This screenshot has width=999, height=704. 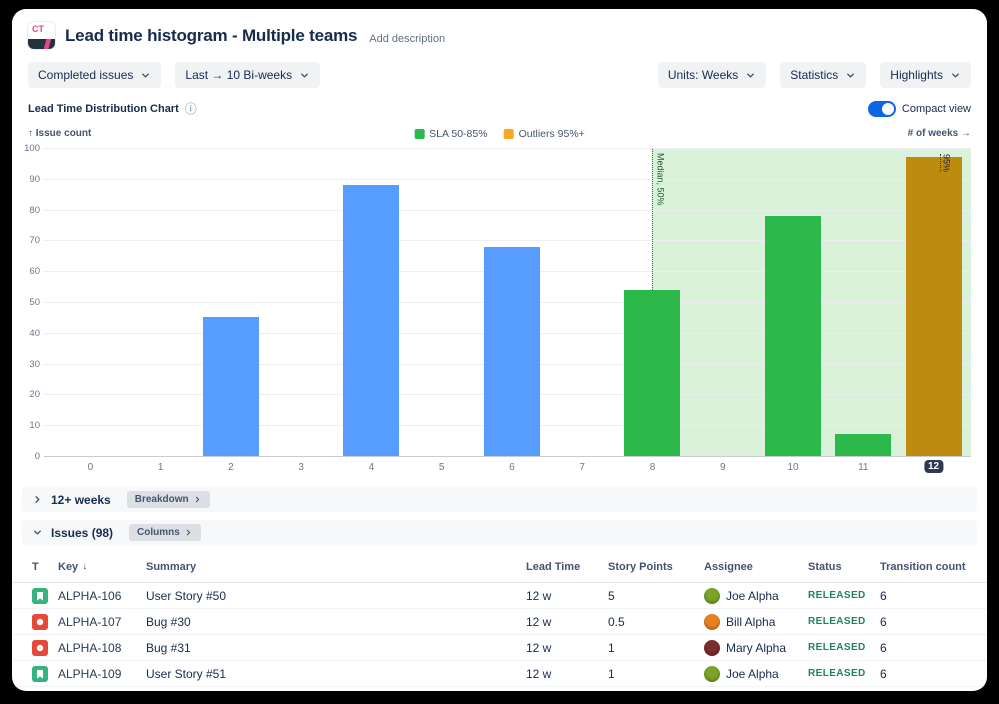 What do you see at coordinates (103, 109) in the screenshot?
I see `chart-title: Lead Time Distribution Chart` at bounding box center [103, 109].